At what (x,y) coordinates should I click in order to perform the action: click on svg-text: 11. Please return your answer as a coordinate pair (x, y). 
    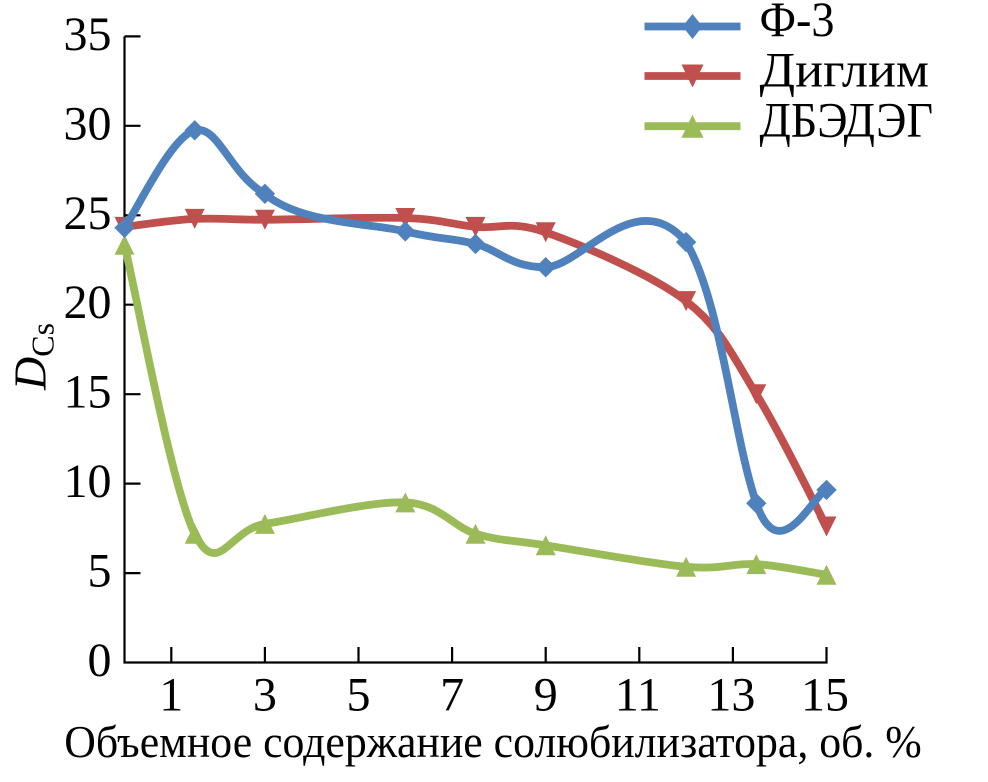
    Looking at the image, I should click on (638, 695).